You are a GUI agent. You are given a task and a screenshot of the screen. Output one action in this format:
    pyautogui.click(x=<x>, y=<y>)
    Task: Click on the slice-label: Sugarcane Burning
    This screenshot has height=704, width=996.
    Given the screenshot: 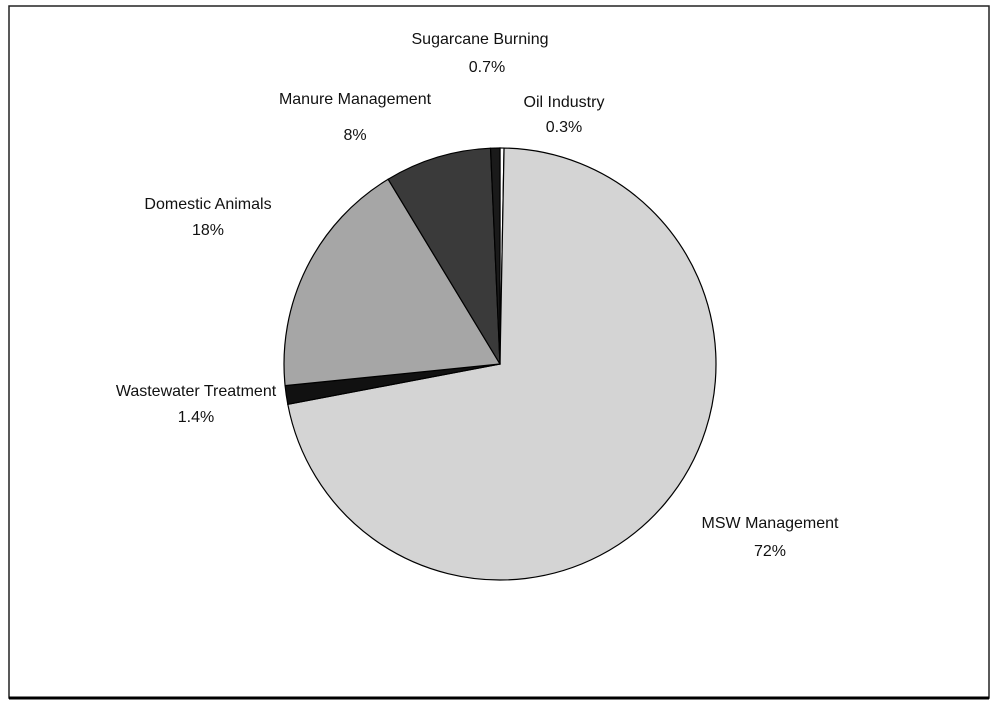 What is the action you would take?
    pyautogui.click(x=480, y=39)
    